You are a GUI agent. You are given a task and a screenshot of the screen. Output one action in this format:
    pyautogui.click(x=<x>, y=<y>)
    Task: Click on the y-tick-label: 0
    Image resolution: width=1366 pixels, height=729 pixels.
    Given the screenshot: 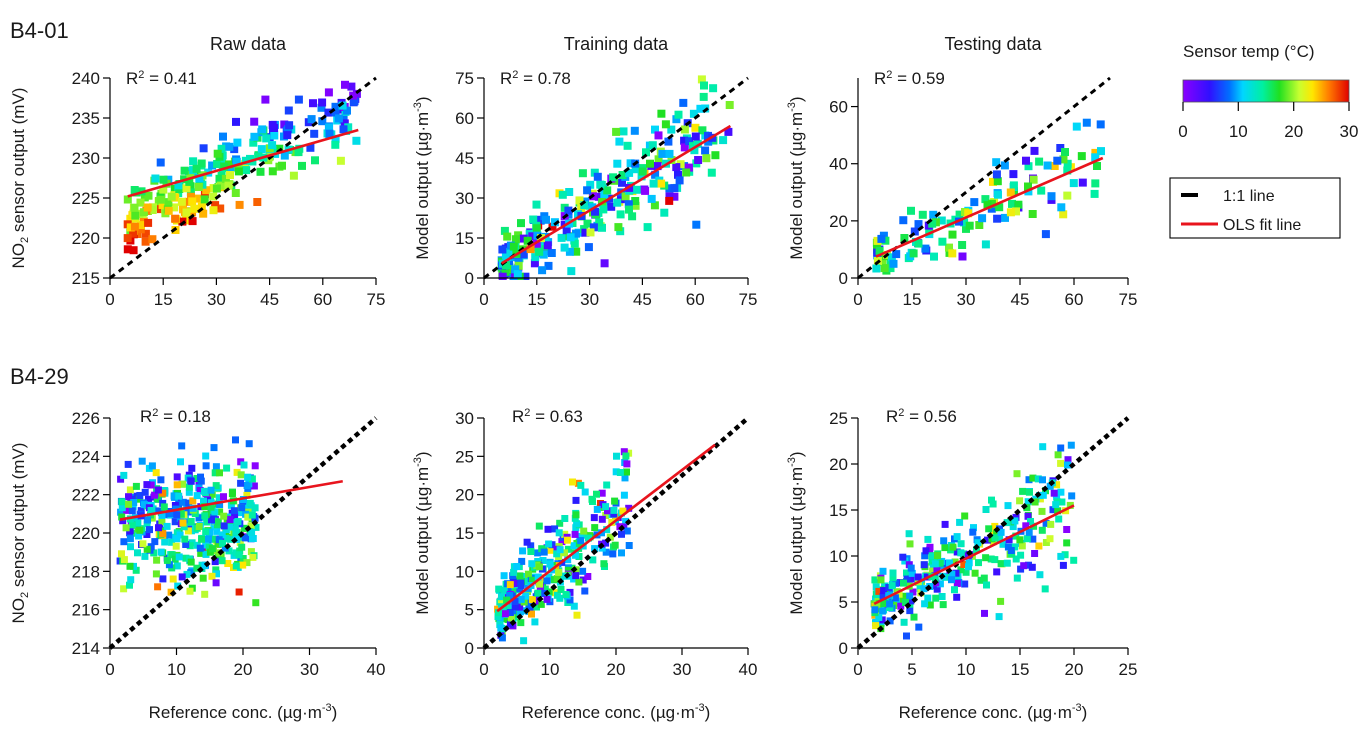 What is the action you would take?
    pyautogui.click(x=469, y=278)
    